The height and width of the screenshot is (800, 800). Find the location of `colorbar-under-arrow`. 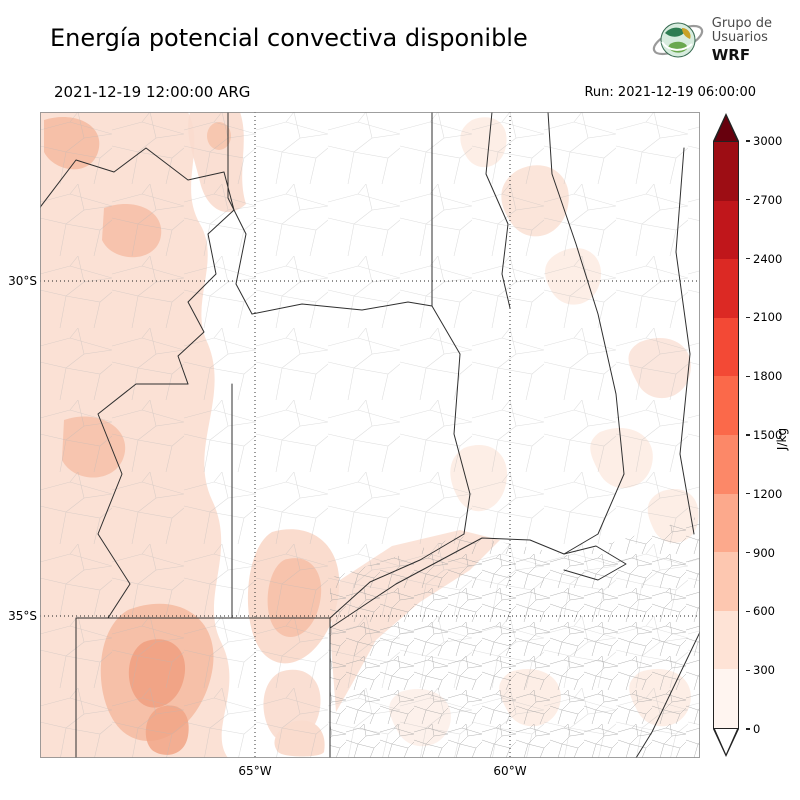

colorbar-under-arrow is located at coordinates (726, 743).